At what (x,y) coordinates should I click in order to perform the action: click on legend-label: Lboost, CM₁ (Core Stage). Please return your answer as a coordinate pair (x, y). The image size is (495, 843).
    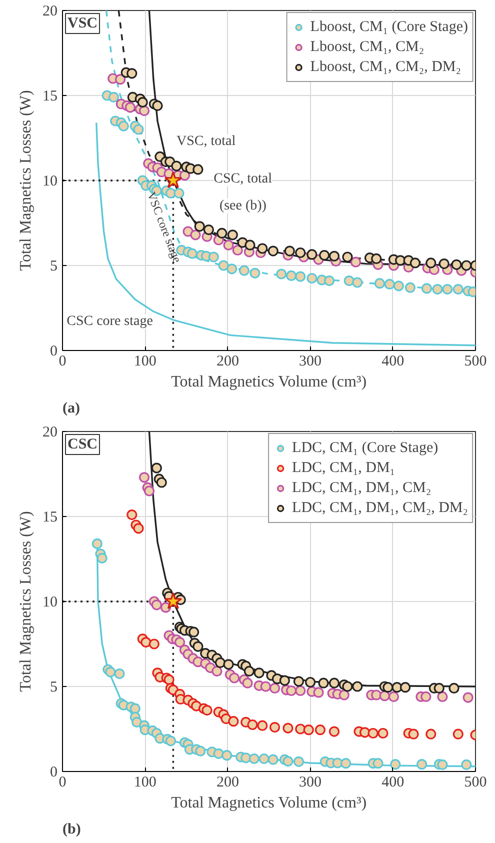
    Looking at the image, I should click on (389, 27).